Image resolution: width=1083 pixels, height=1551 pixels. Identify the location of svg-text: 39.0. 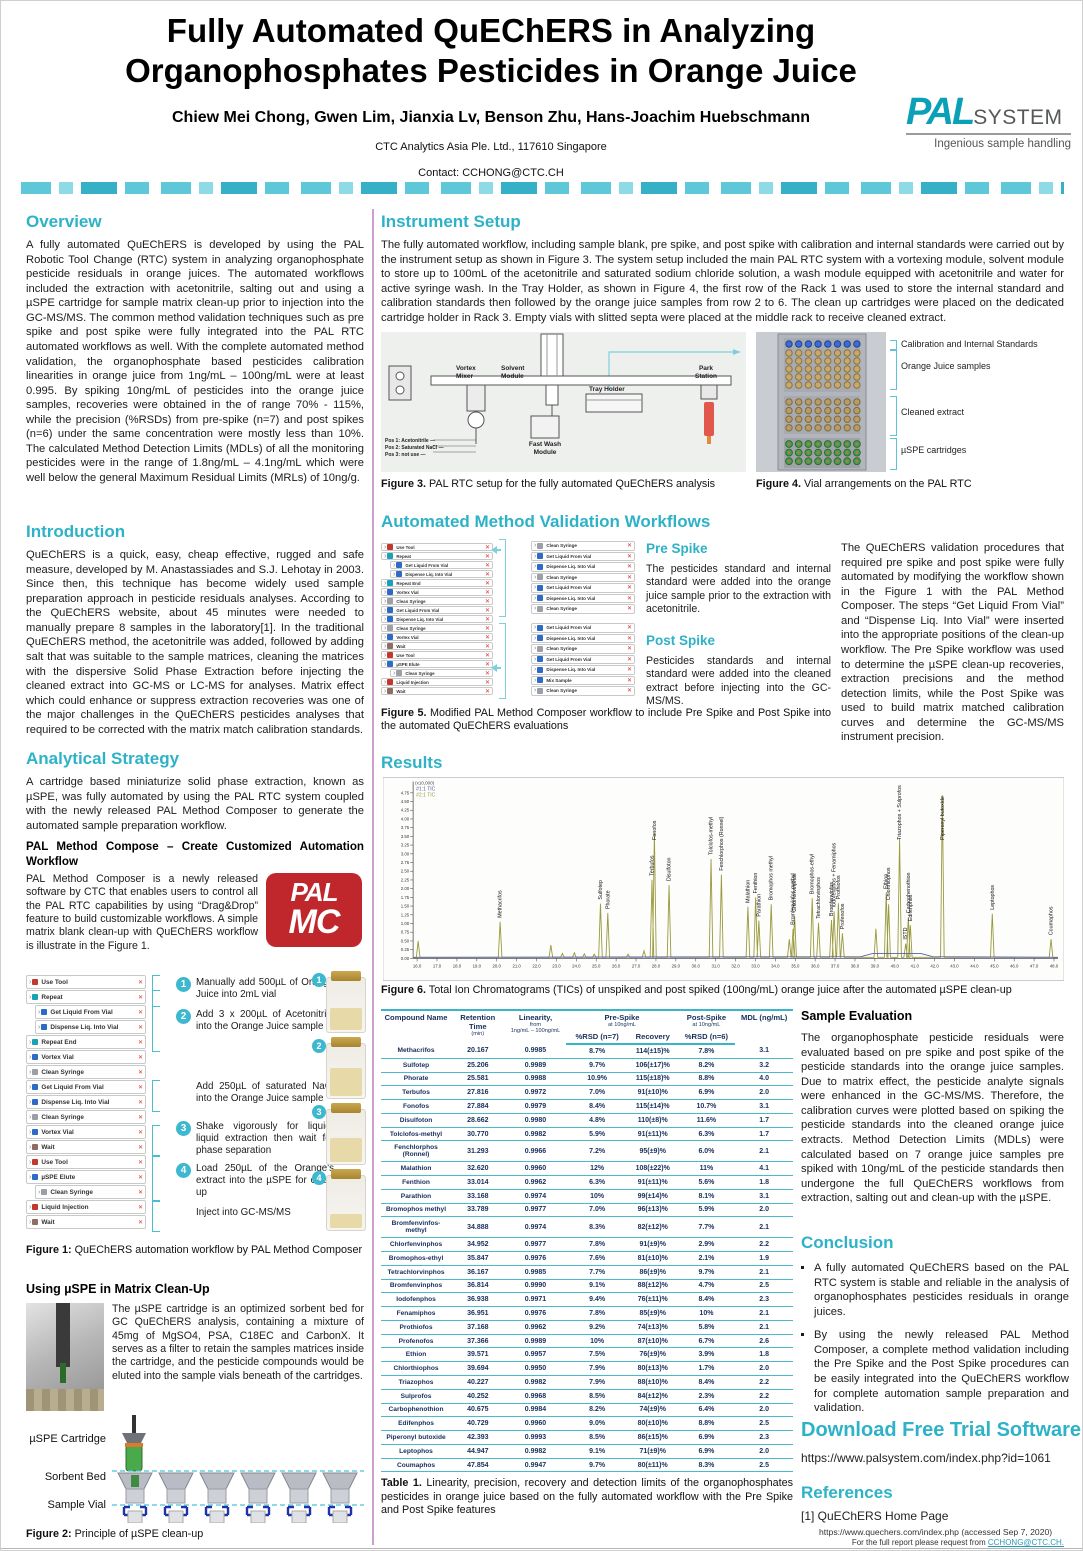
(875, 965).